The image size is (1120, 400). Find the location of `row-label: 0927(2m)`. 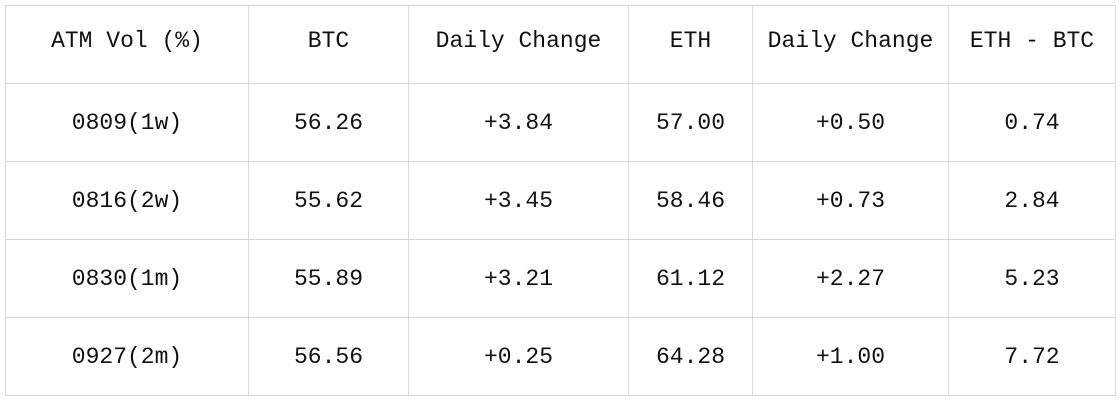

row-label: 0927(2m) is located at coordinates (127, 356).